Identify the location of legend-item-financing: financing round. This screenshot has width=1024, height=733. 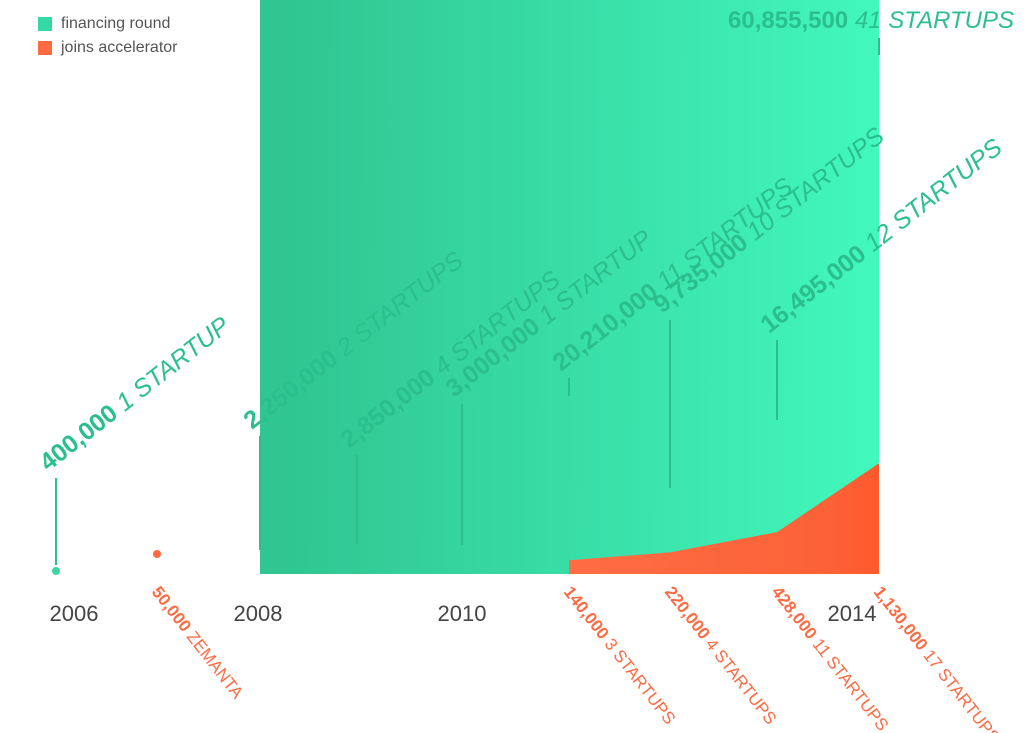
(108, 24).